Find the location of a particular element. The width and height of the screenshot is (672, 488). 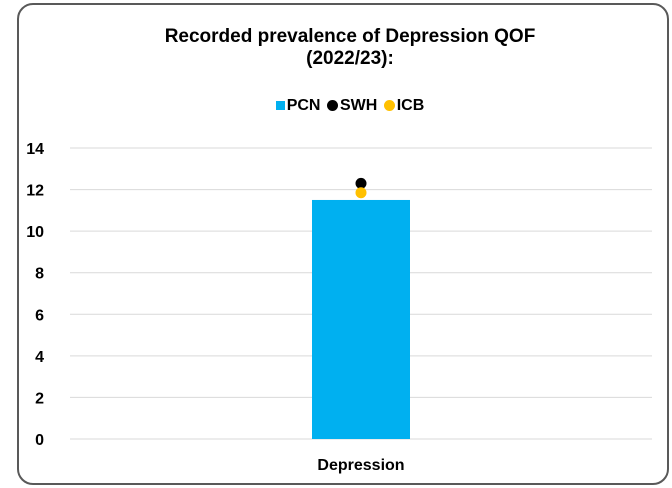

legend-item-pcn: PCN is located at coordinates (298, 106).